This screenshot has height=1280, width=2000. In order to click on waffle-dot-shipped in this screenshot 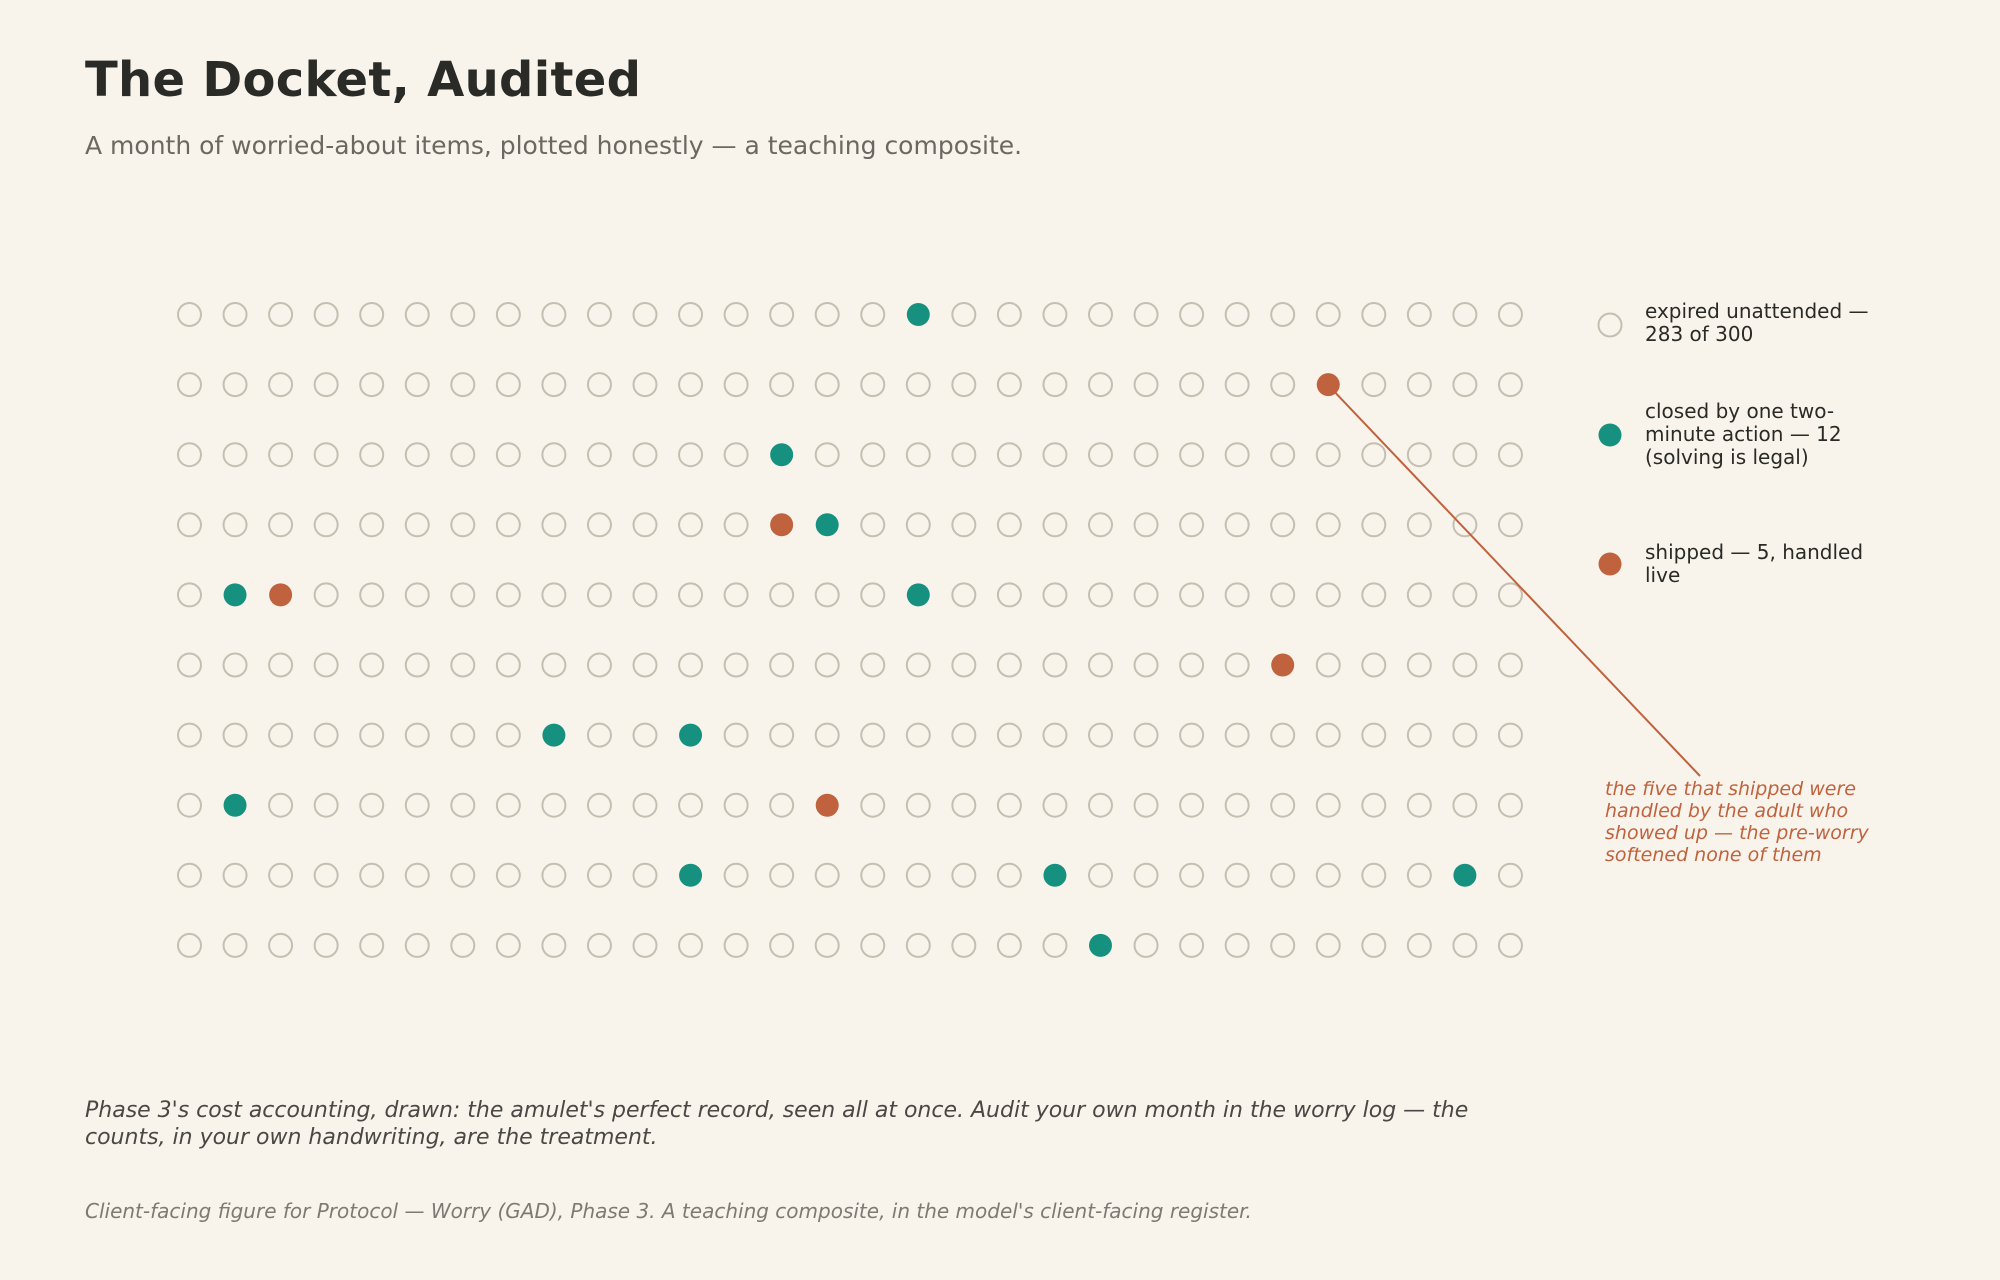, I will do `click(782, 525)`.